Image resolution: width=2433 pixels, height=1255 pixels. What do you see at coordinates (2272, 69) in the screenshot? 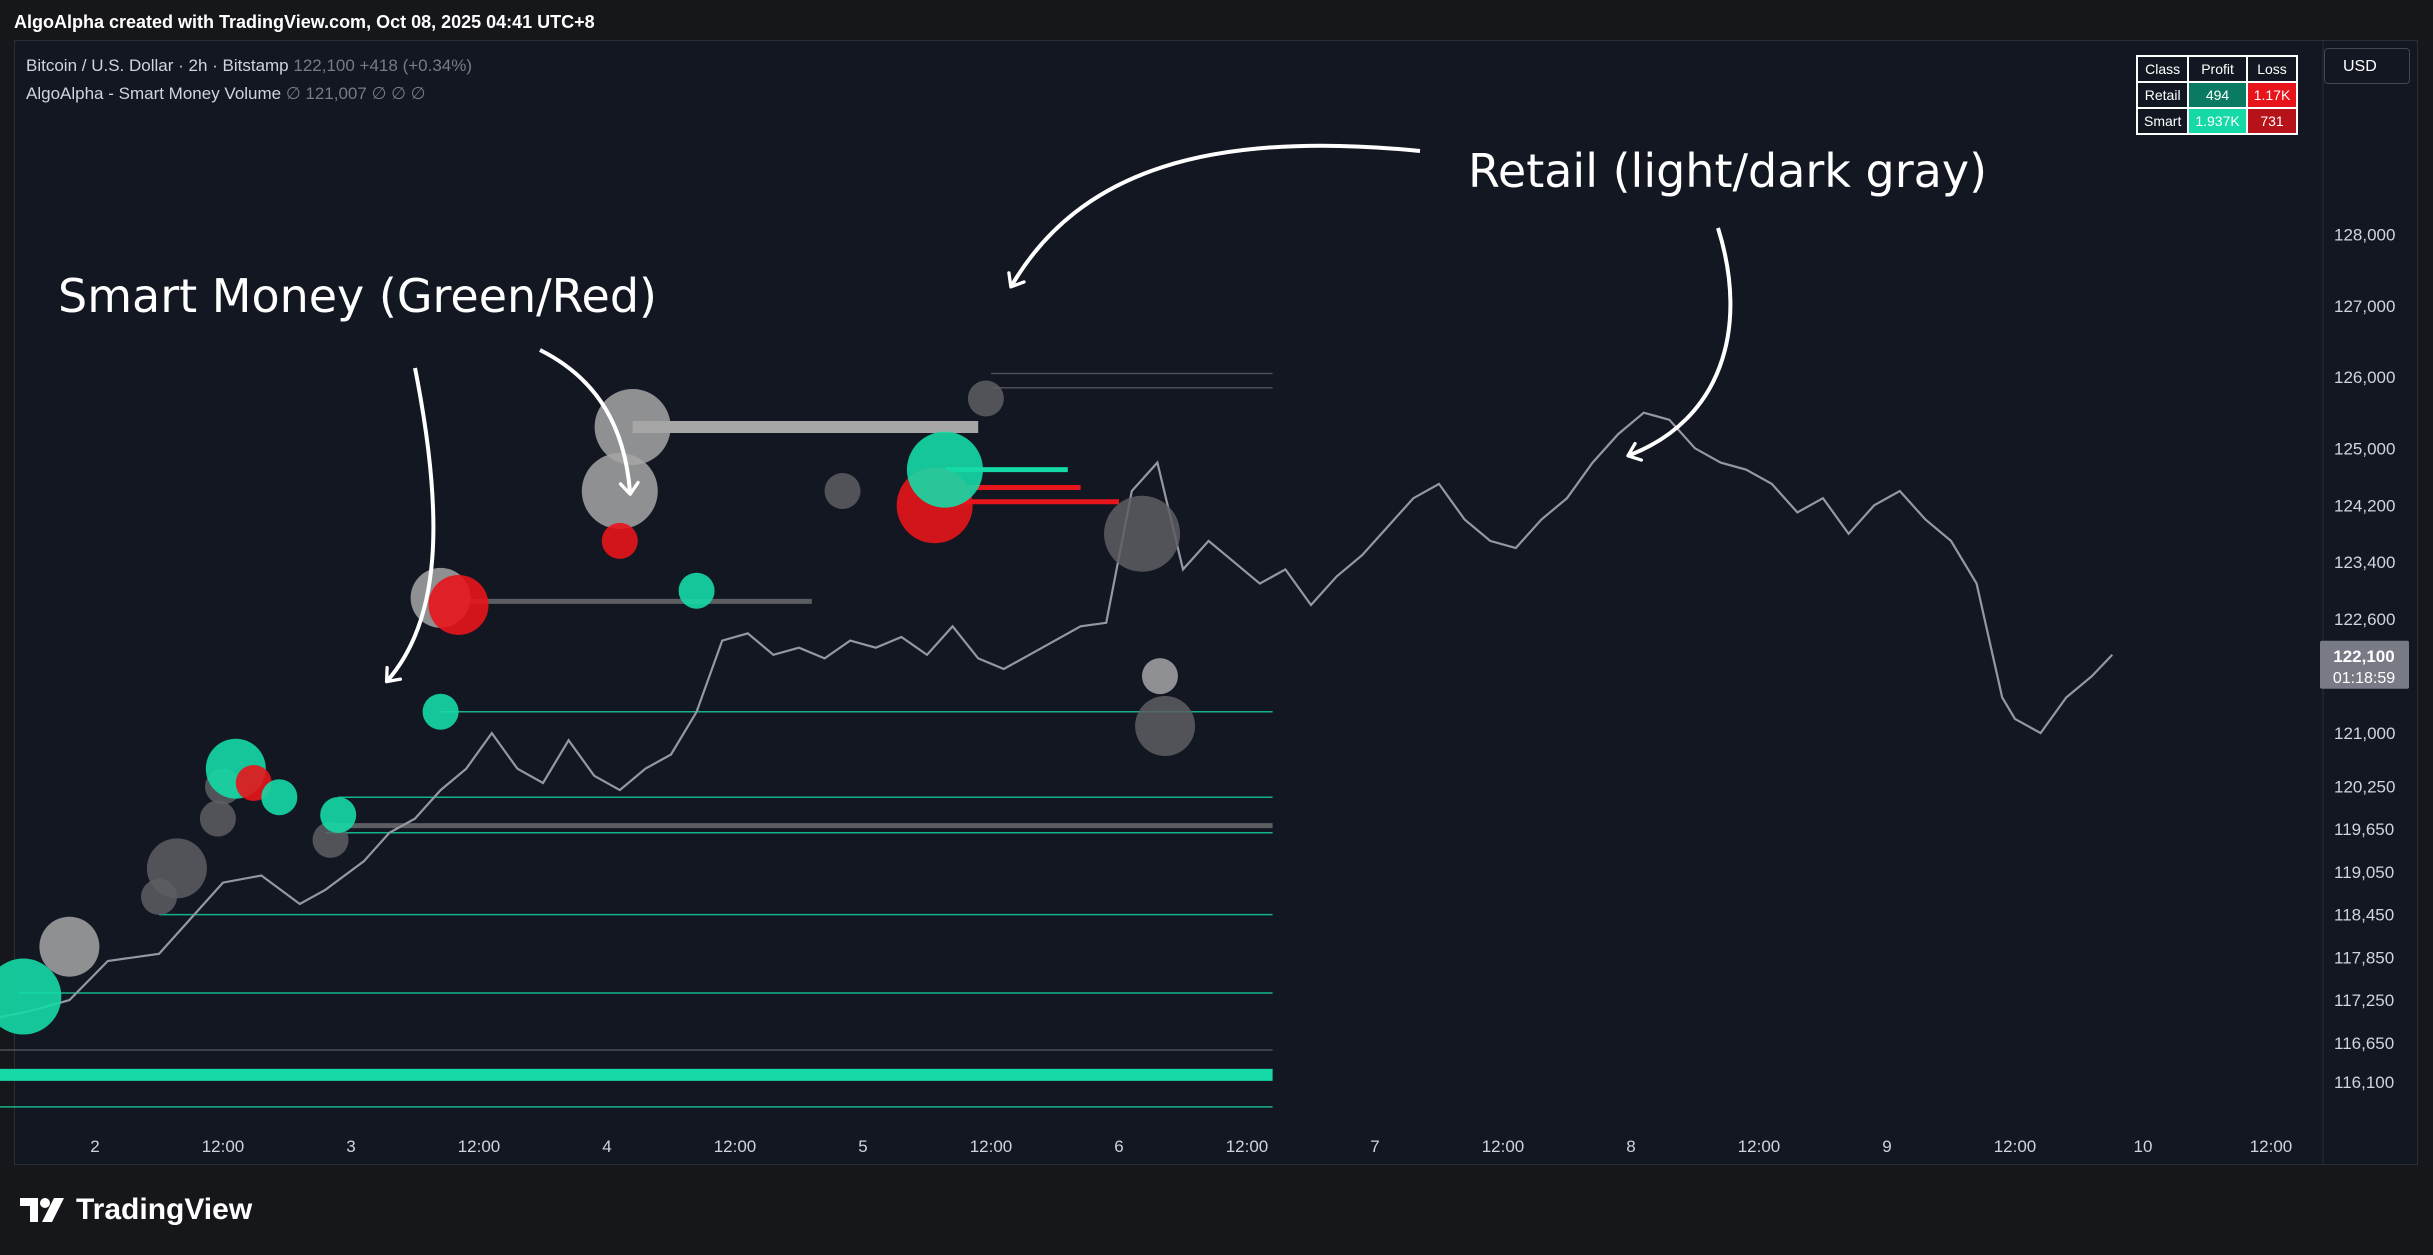
I see `header-loss: Loss` at bounding box center [2272, 69].